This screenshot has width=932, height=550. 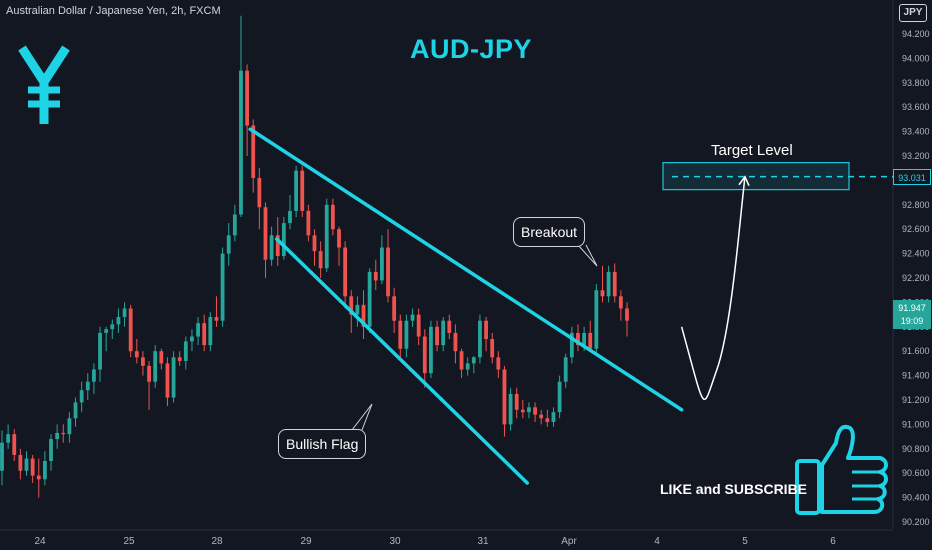 I want to click on y-tick-label: 91.400, so click(x=916, y=376).